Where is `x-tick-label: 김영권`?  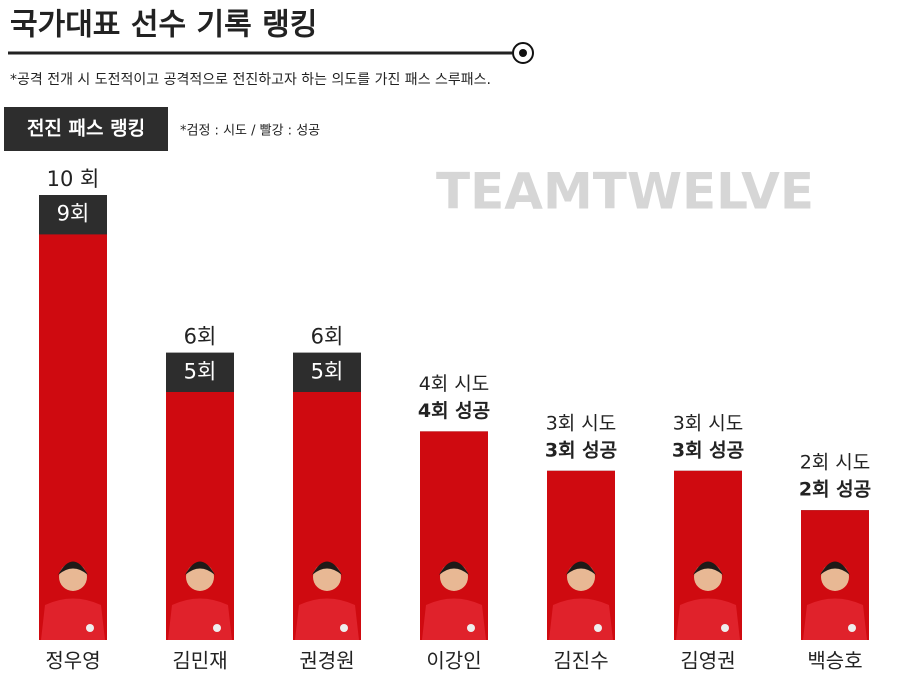
x-tick-label: 김영권 is located at coordinates (707, 661).